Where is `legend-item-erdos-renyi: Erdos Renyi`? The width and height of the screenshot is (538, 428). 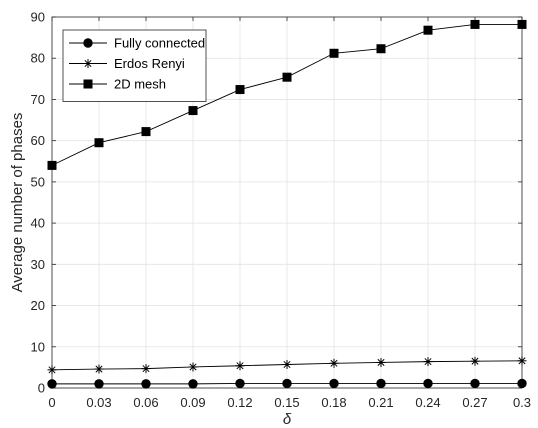
legend-item-erdos-renyi: Erdos Renyi is located at coordinates (127, 63).